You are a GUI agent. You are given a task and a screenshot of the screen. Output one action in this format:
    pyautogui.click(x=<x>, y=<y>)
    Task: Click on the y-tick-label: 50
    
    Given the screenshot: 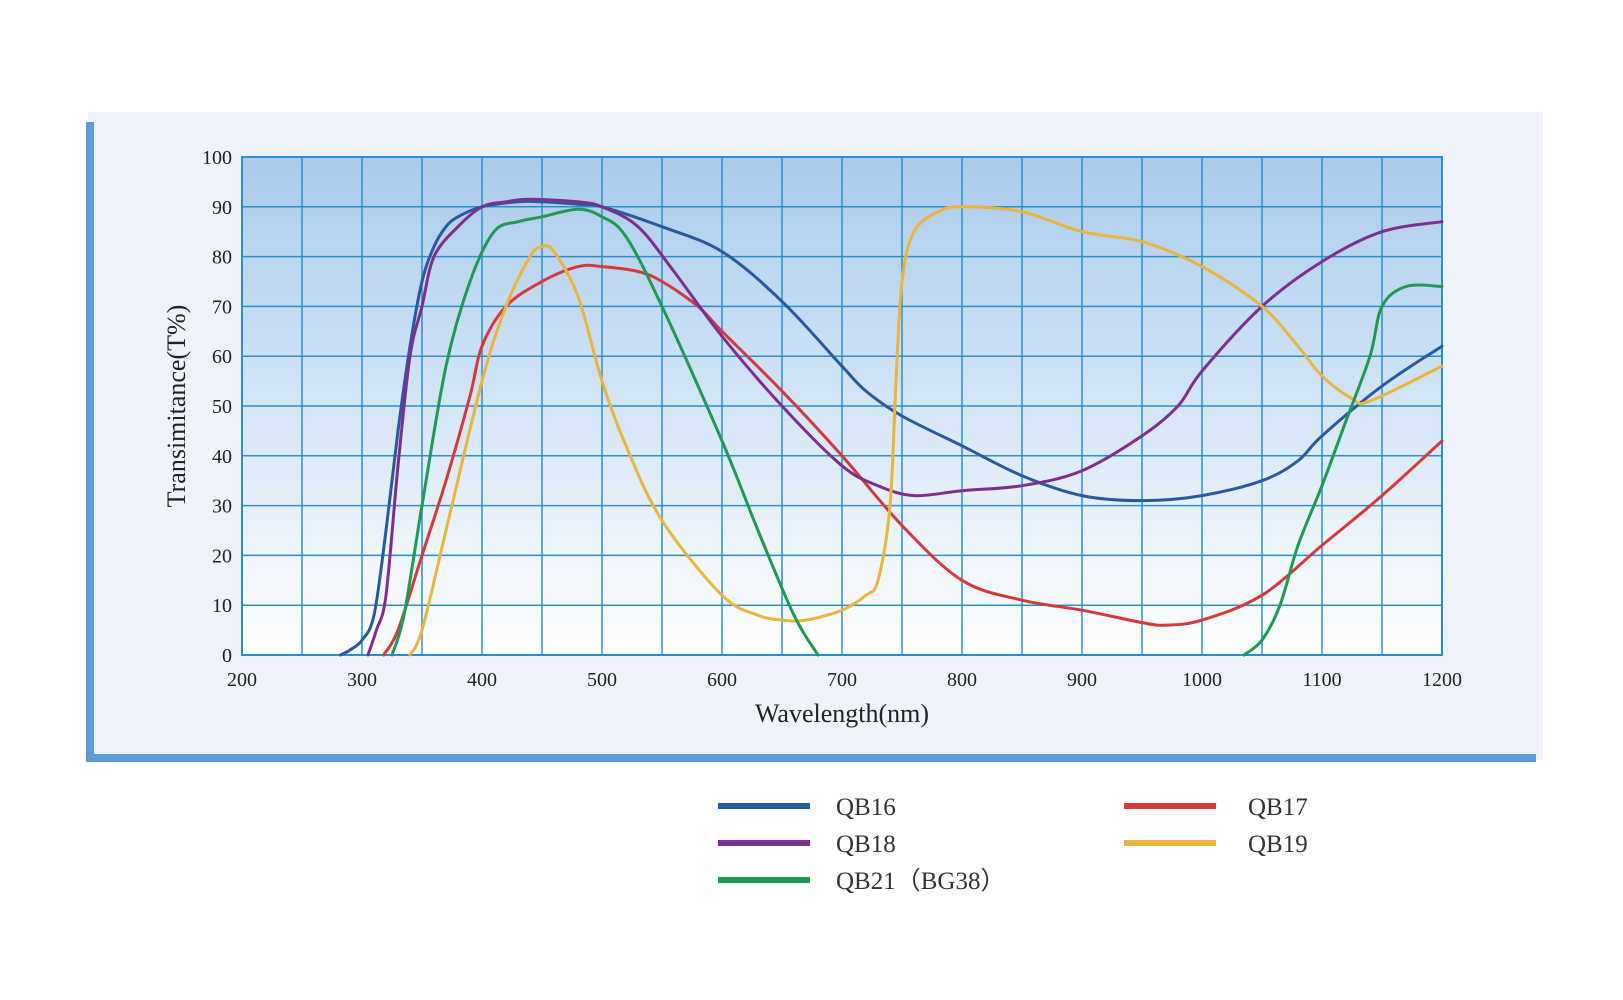 What is the action you would take?
    pyautogui.click(x=222, y=407)
    